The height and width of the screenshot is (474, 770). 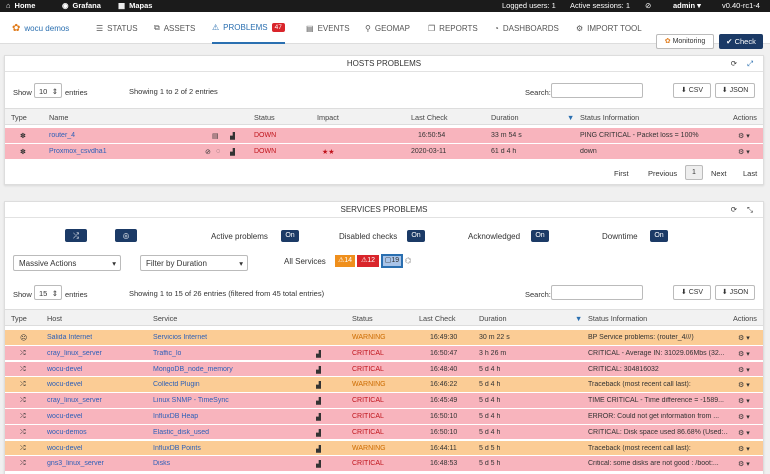 What do you see at coordinates (540, 236) in the screenshot?
I see `acknowledged-toggle: On` at bounding box center [540, 236].